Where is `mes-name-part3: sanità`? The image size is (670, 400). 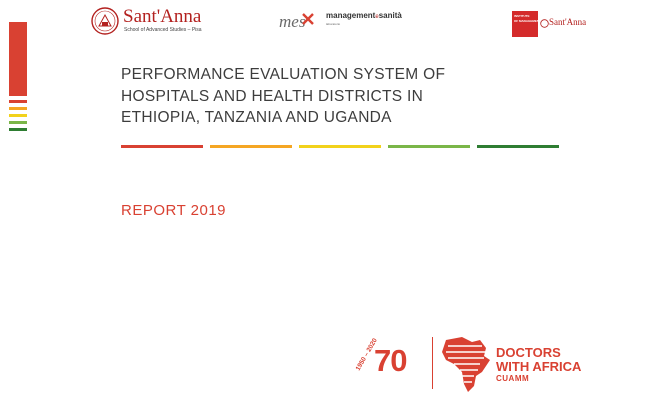
mes-name-part3: sanità is located at coordinates (390, 15).